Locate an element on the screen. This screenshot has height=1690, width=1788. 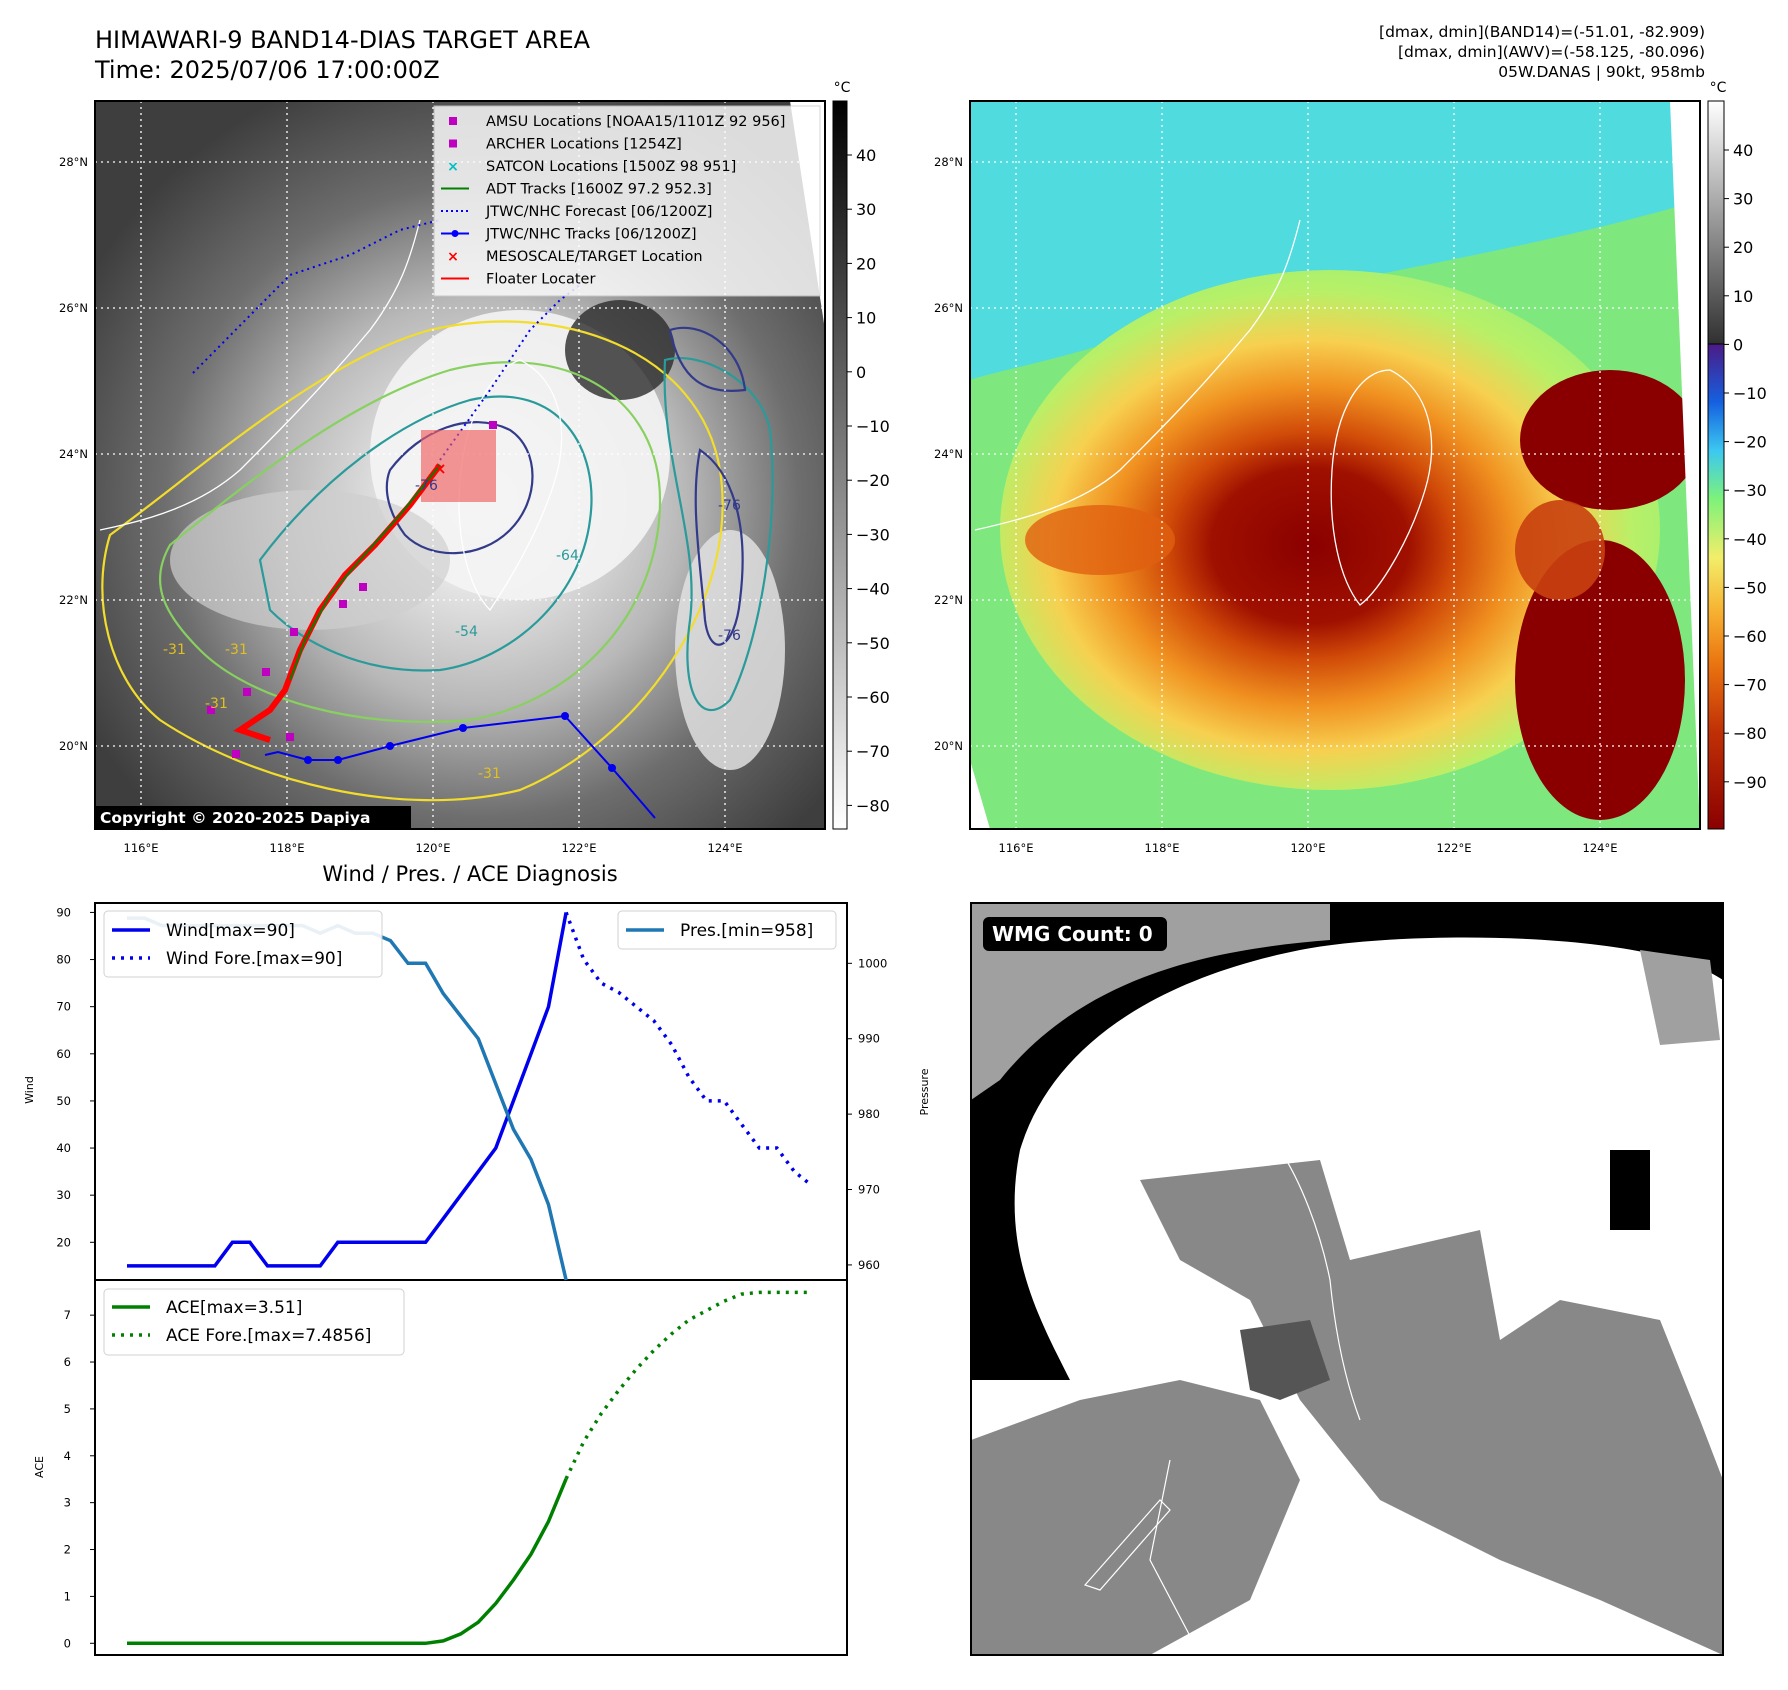
legend-entry: ARCHER Locations [1254Z] is located at coordinates (565, 145).